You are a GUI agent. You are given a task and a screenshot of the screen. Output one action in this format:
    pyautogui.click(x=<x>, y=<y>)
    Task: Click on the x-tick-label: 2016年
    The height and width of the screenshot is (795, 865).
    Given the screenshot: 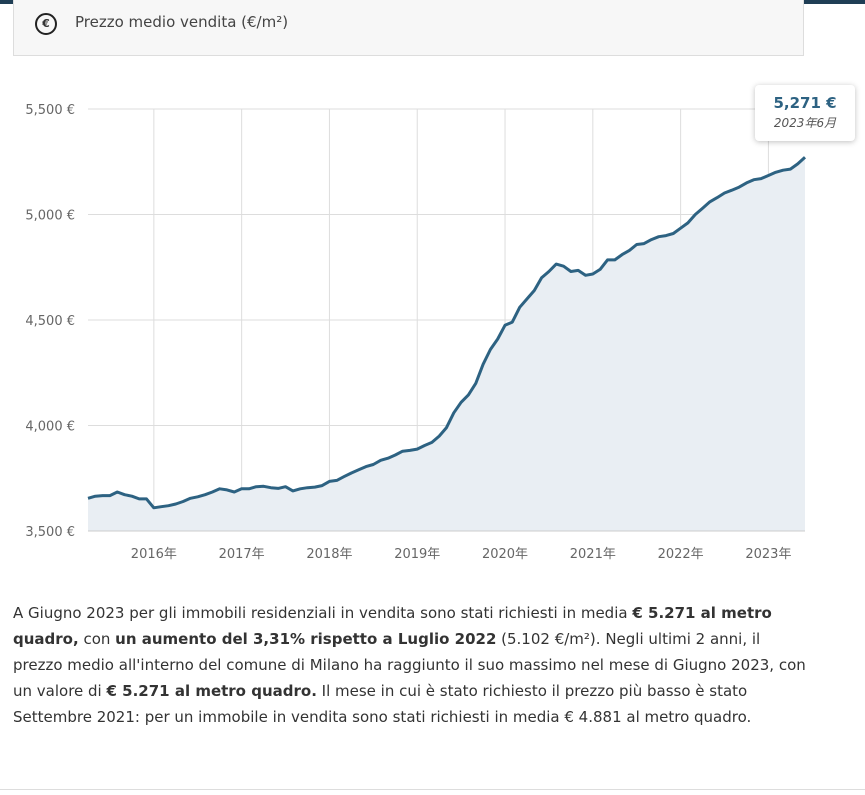 What is the action you would take?
    pyautogui.click(x=154, y=554)
    